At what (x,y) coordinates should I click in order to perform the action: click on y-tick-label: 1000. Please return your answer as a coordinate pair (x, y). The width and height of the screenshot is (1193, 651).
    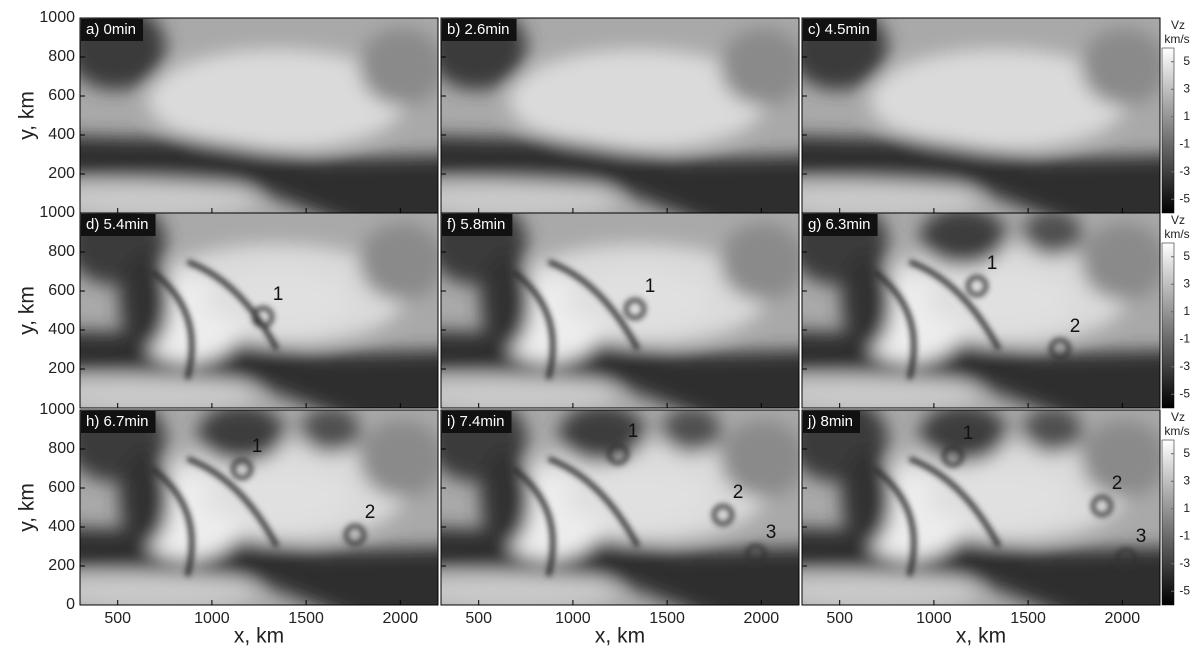
    Looking at the image, I should click on (57, 212).